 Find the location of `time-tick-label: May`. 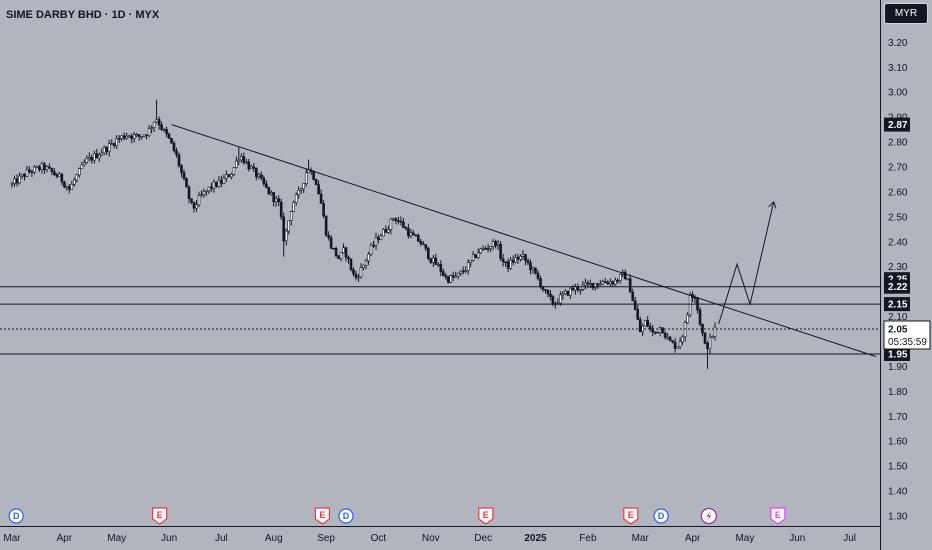

time-tick-label: May is located at coordinates (744, 538).